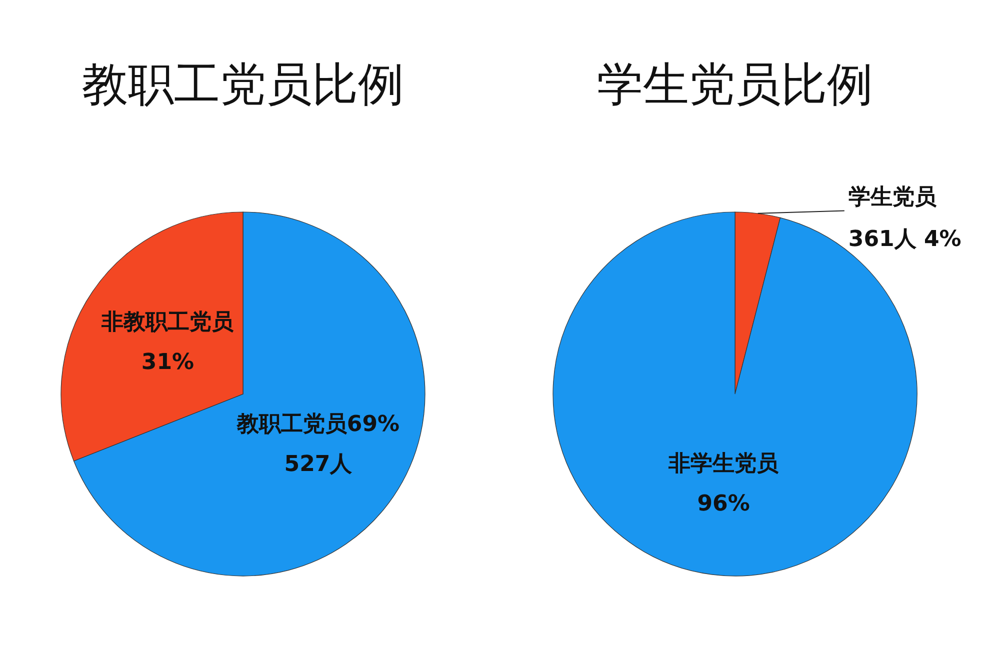 Image resolution: width=1000 pixels, height=658 pixels. What do you see at coordinates (167, 322) in the screenshot?
I see `slice-label: 非教职工党员` at bounding box center [167, 322].